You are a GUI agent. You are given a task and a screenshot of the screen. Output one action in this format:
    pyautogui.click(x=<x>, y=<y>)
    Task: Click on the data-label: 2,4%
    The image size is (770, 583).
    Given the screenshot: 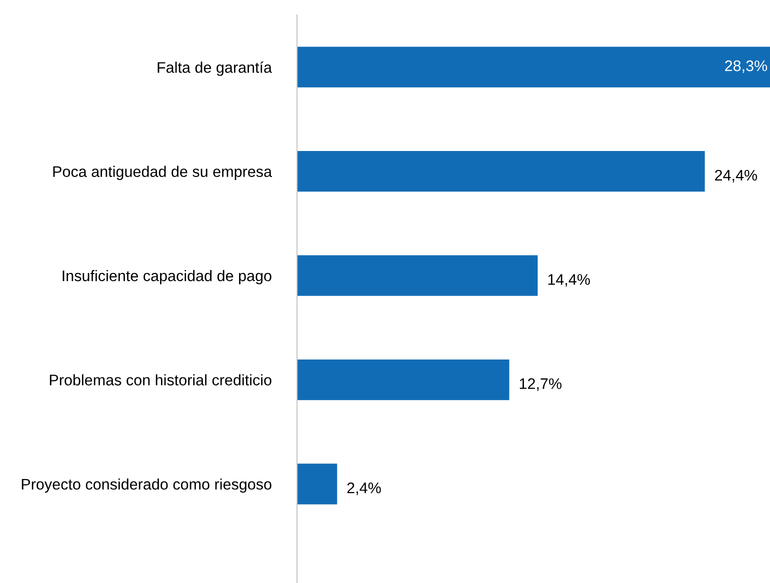 What is the action you would take?
    pyautogui.click(x=364, y=489)
    